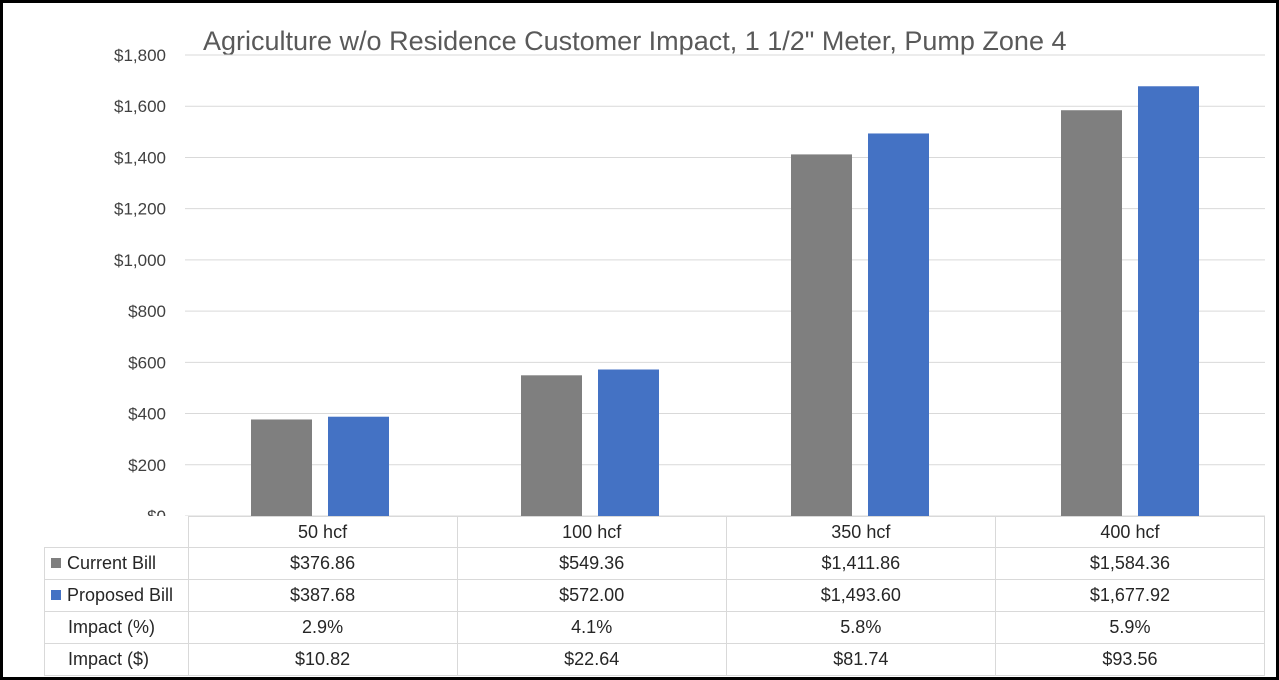  What do you see at coordinates (147, 414) in the screenshot?
I see `y-tick-label: $400` at bounding box center [147, 414].